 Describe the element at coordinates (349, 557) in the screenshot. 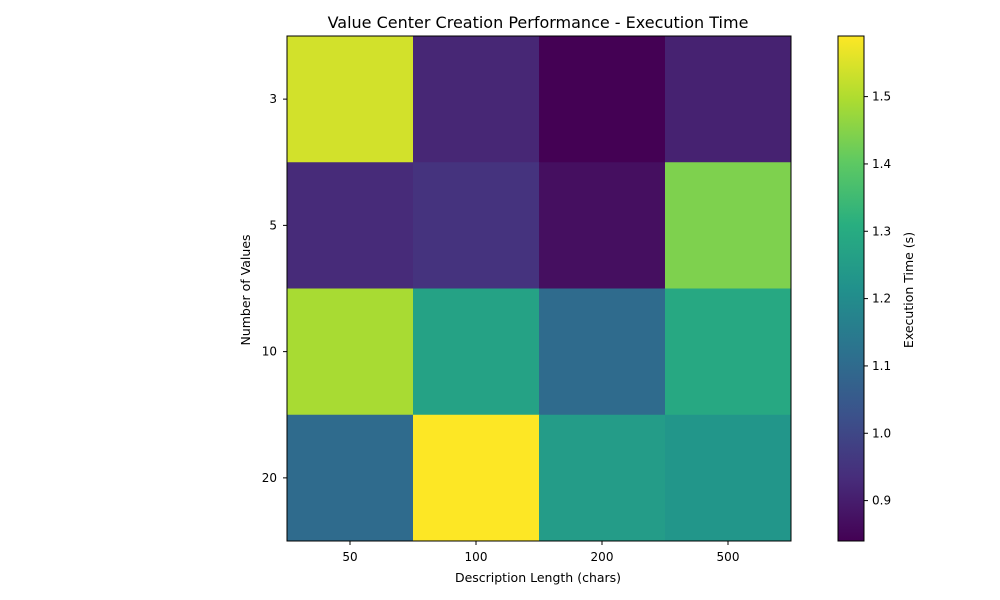

I see `x-tick-label: 50` at that location.